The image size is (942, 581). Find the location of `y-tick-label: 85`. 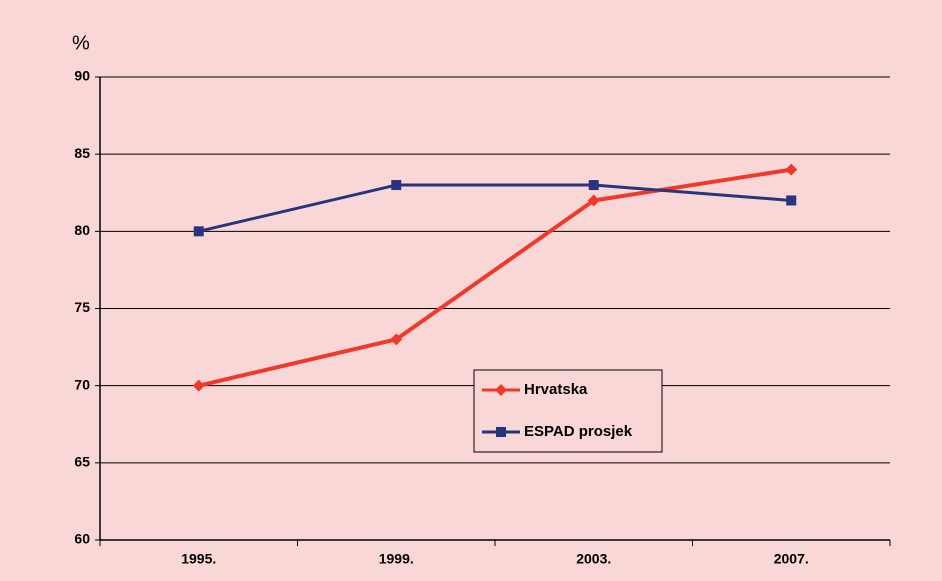

y-tick-label: 85 is located at coordinates (82, 153).